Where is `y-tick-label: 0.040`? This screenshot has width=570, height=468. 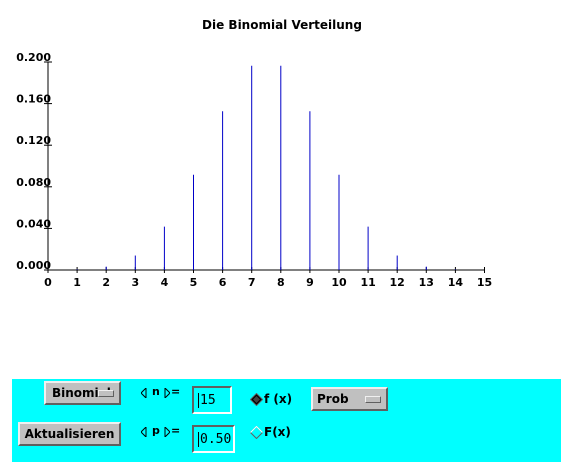 y-tick-label: 0.040 is located at coordinates (33, 223).